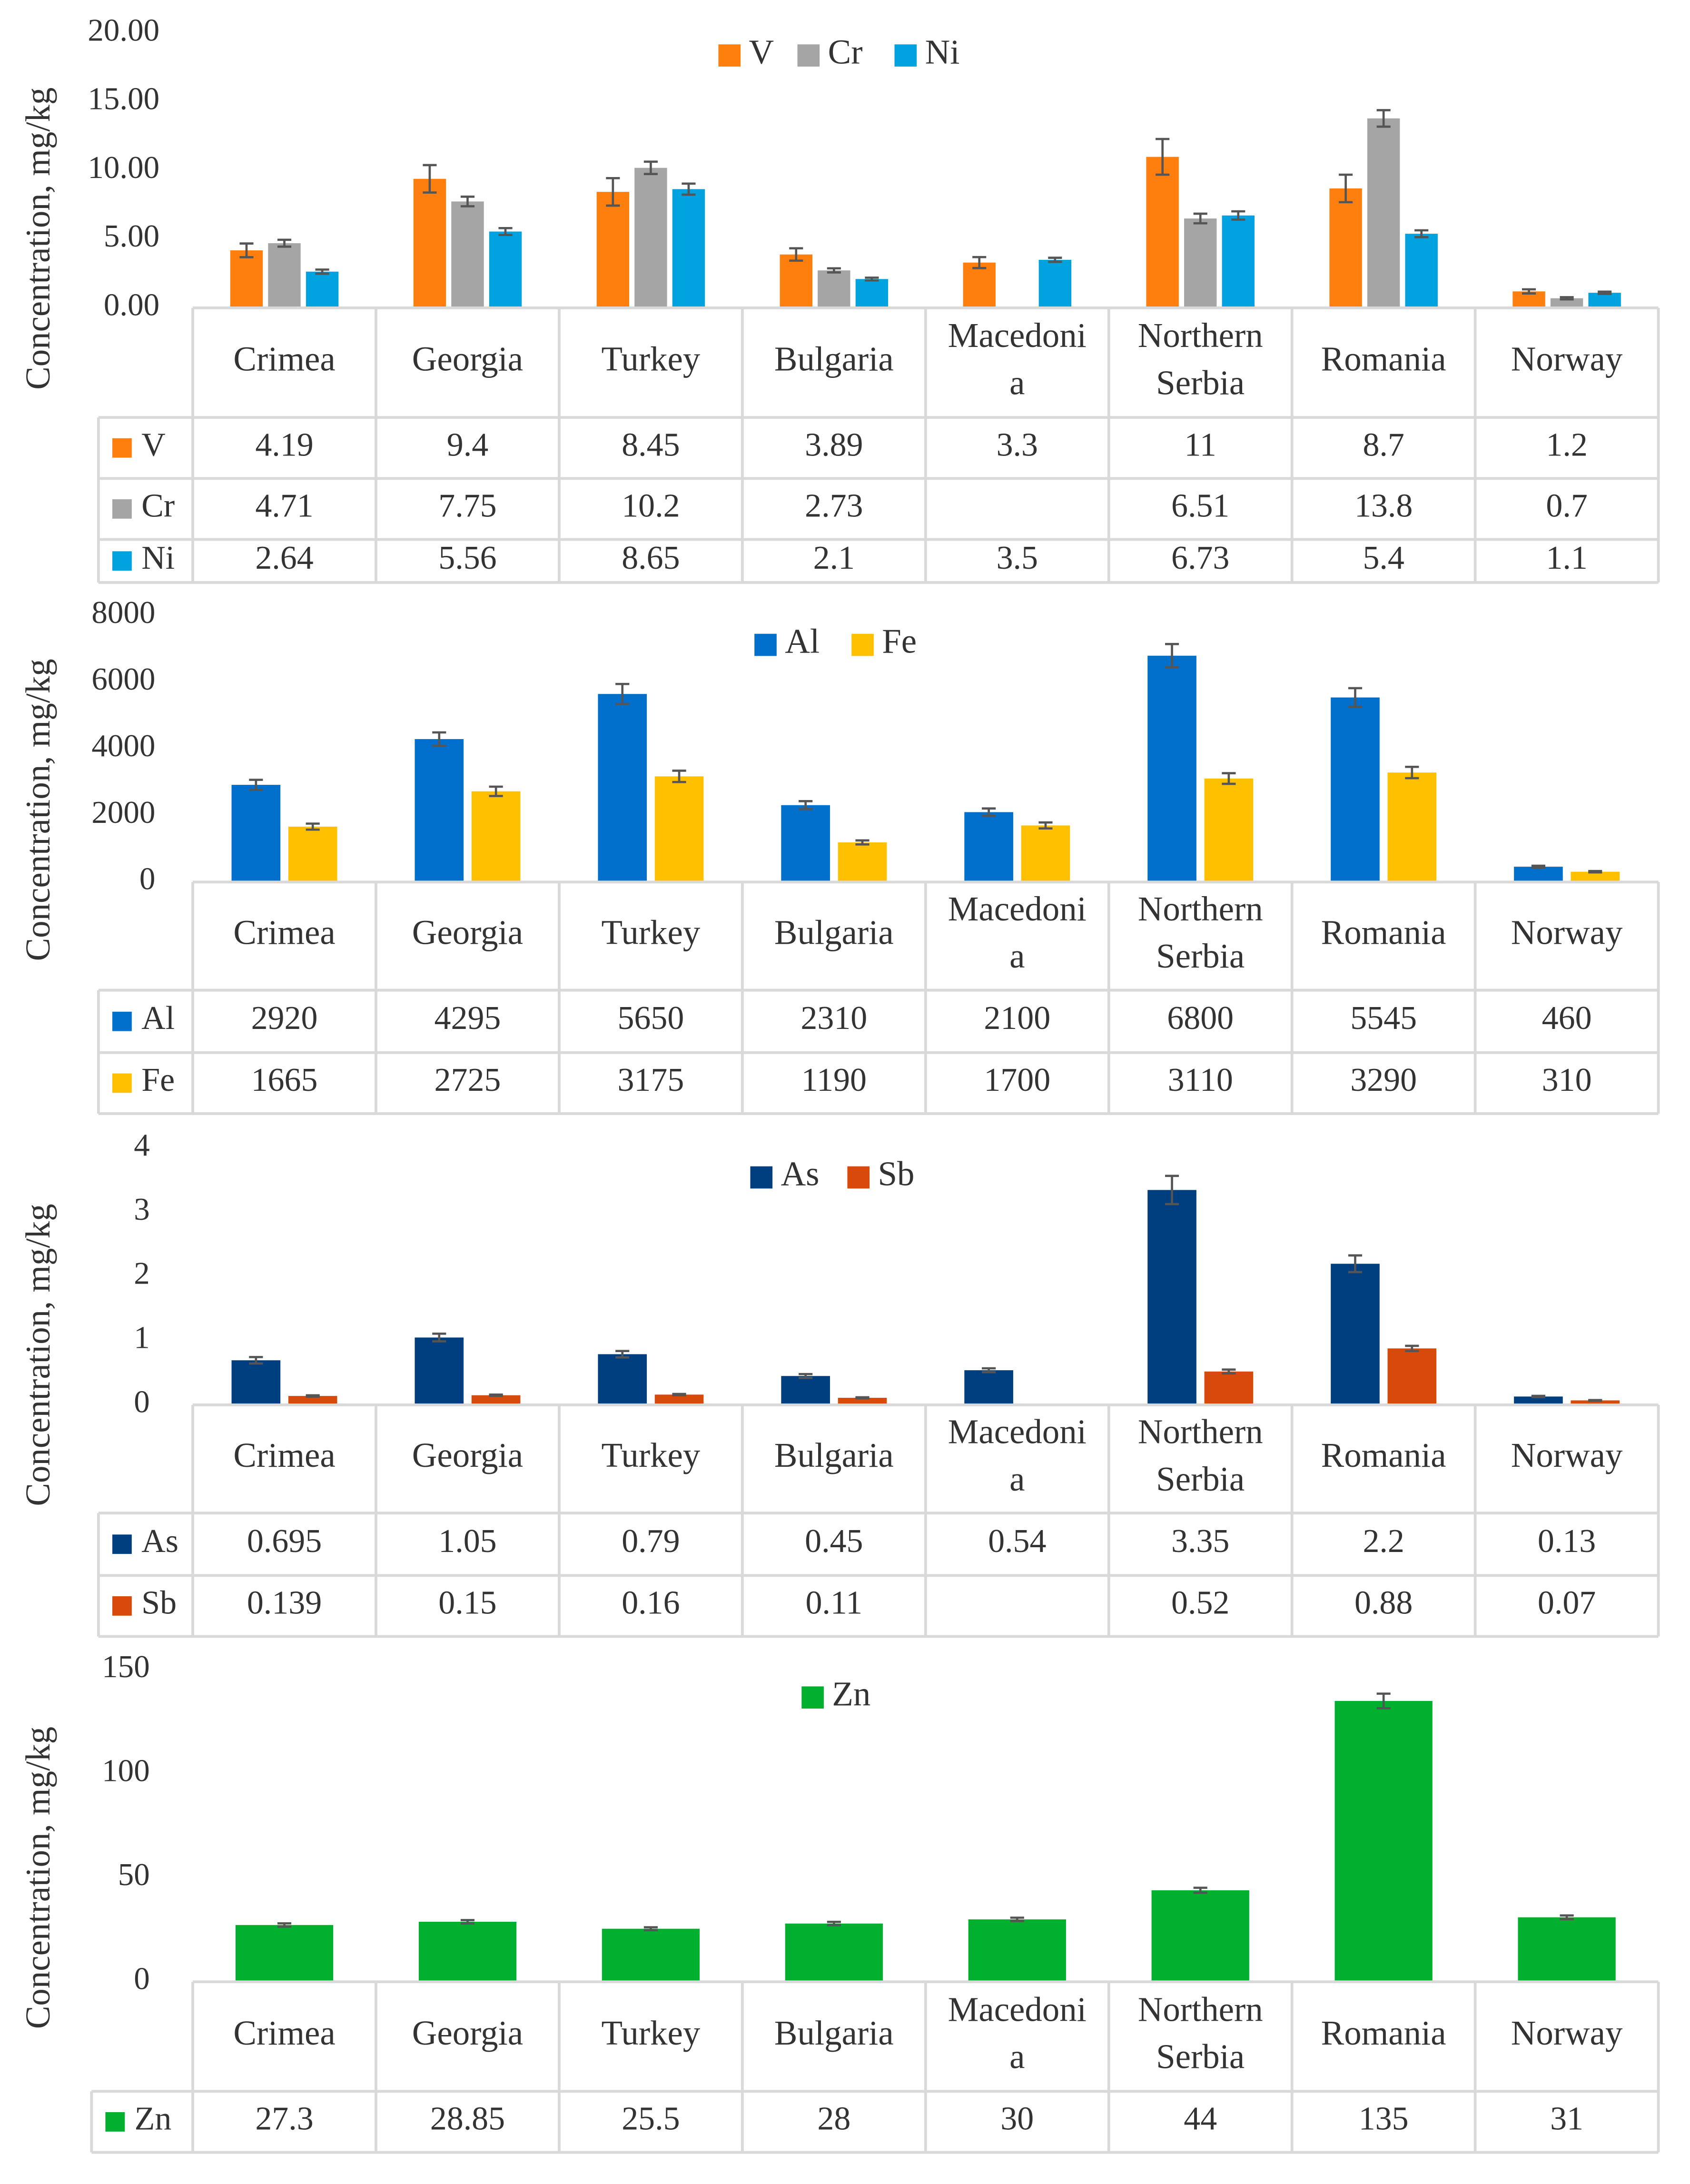 Image resolution: width=1690 pixels, height=2184 pixels. What do you see at coordinates (284, 2118) in the screenshot?
I see `table-value-3-Zn-0: 27.3` at bounding box center [284, 2118].